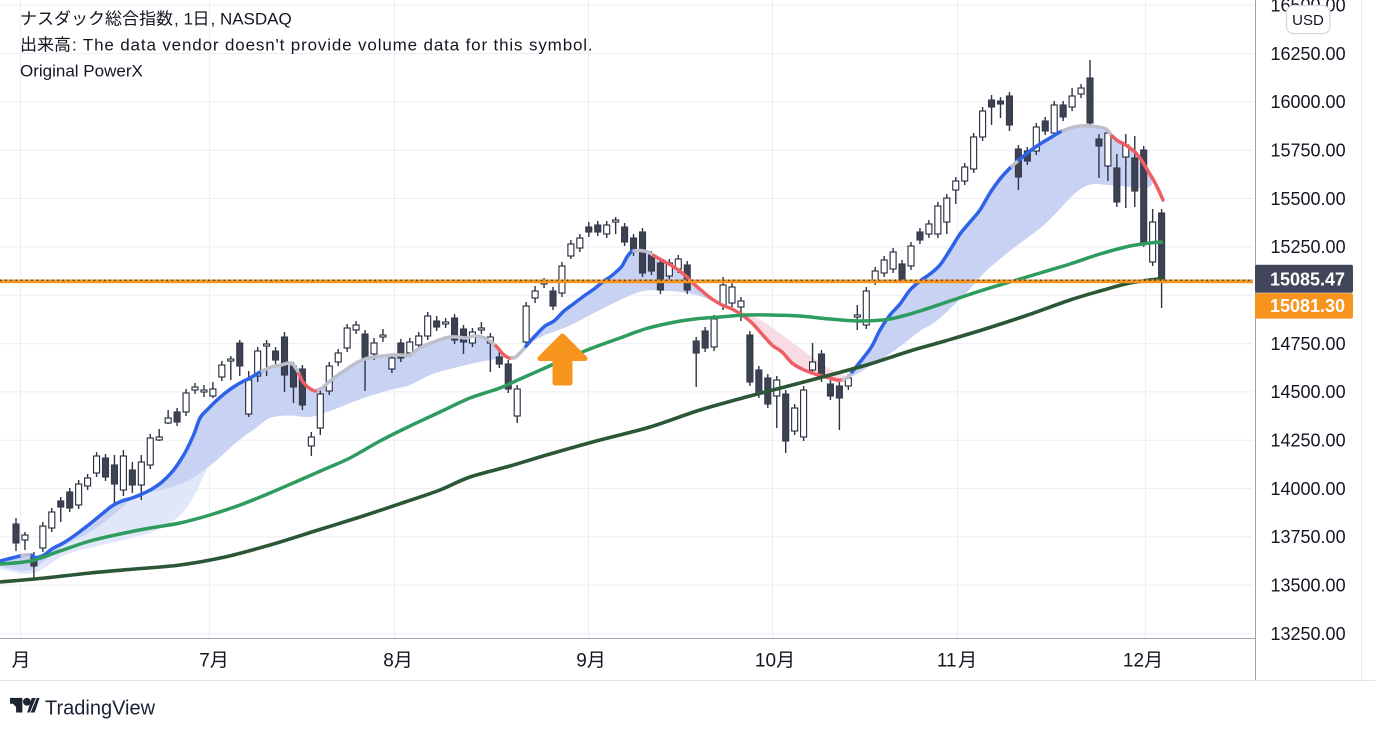  Describe the element at coordinates (1308, 586) in the screenshot. I see `svg-text: 13500.00` at that location.